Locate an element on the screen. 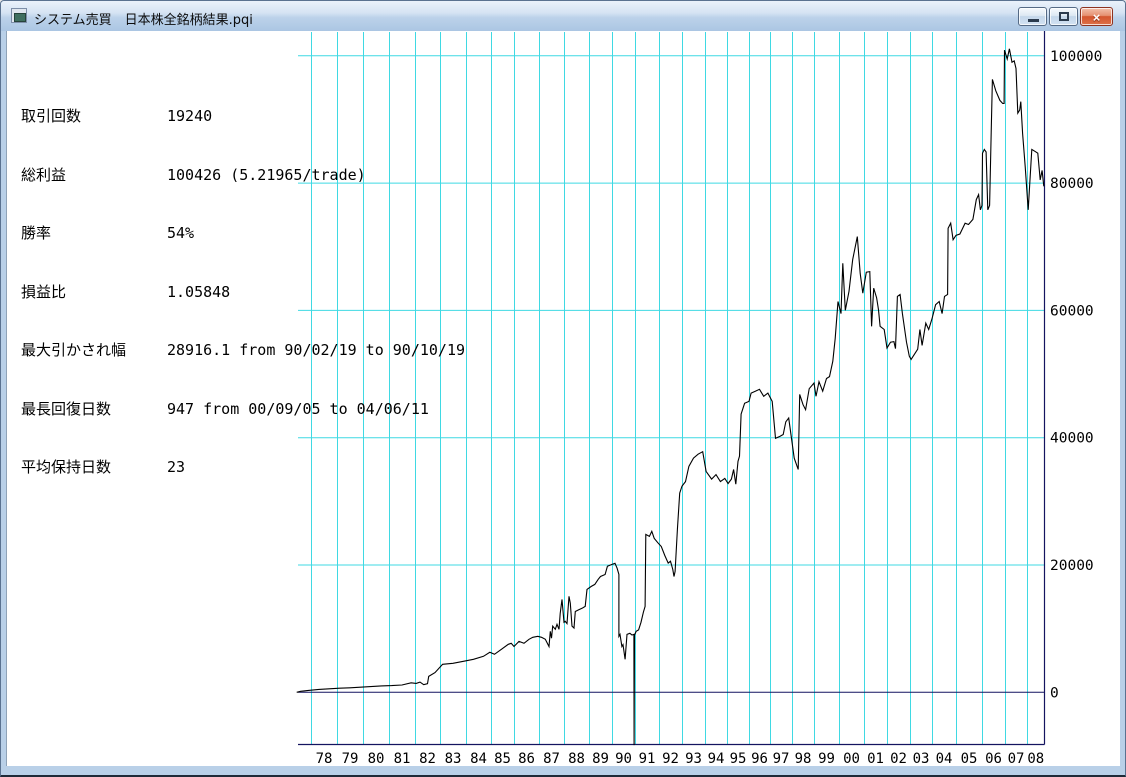  y-axis-label: 40000 is located at coordinates (1072, 439).